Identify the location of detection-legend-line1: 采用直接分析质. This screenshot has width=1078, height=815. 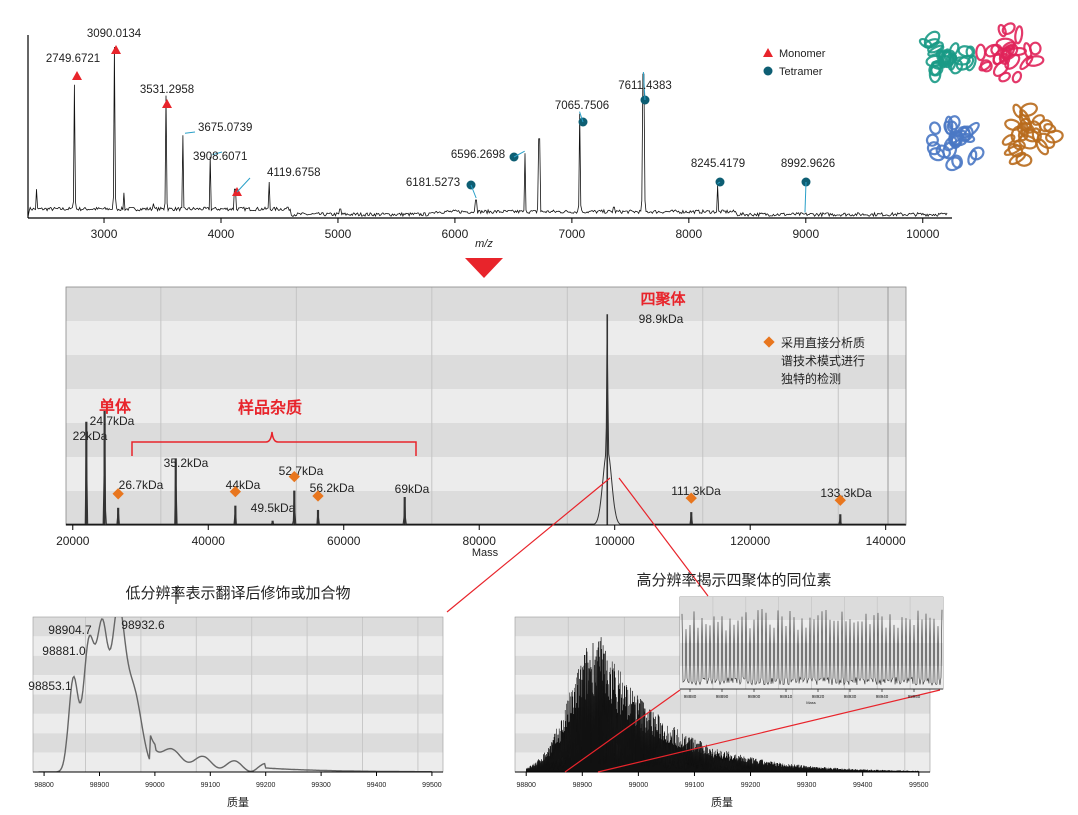
(823, 342).